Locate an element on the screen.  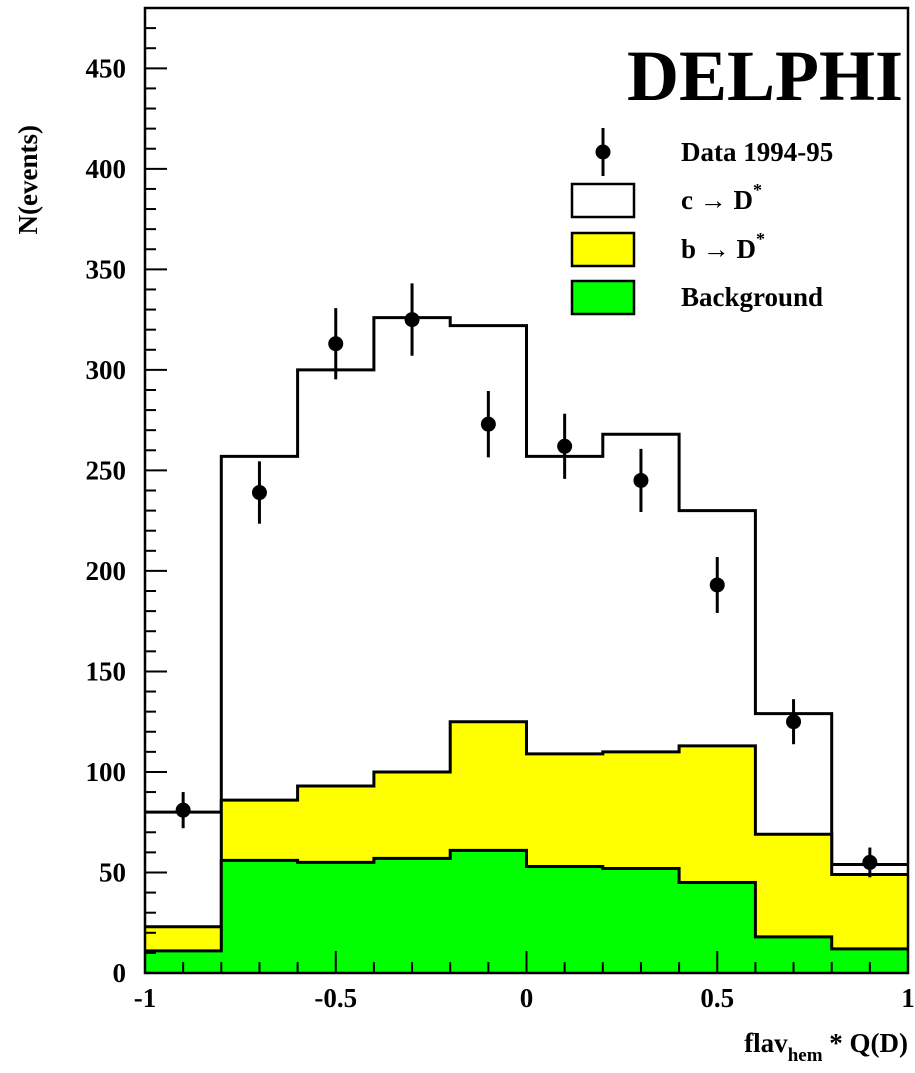
histogram-area-background is located at coordinates (526, 911).